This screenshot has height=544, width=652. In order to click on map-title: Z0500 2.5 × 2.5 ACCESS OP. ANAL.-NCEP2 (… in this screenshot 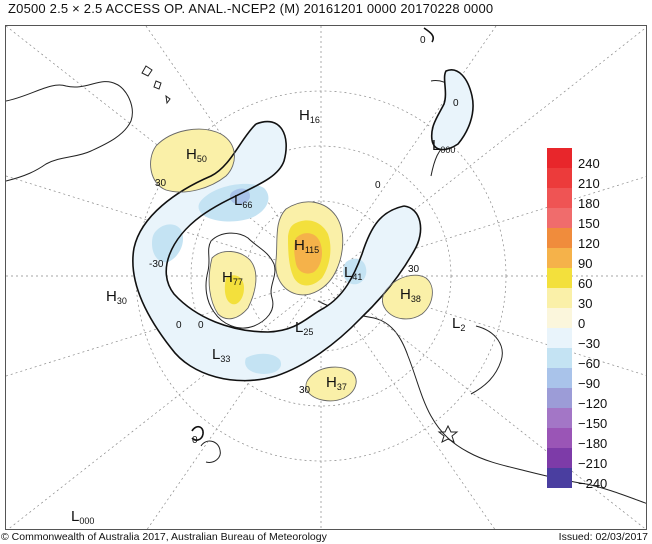, I will do `click(251, 8)`.